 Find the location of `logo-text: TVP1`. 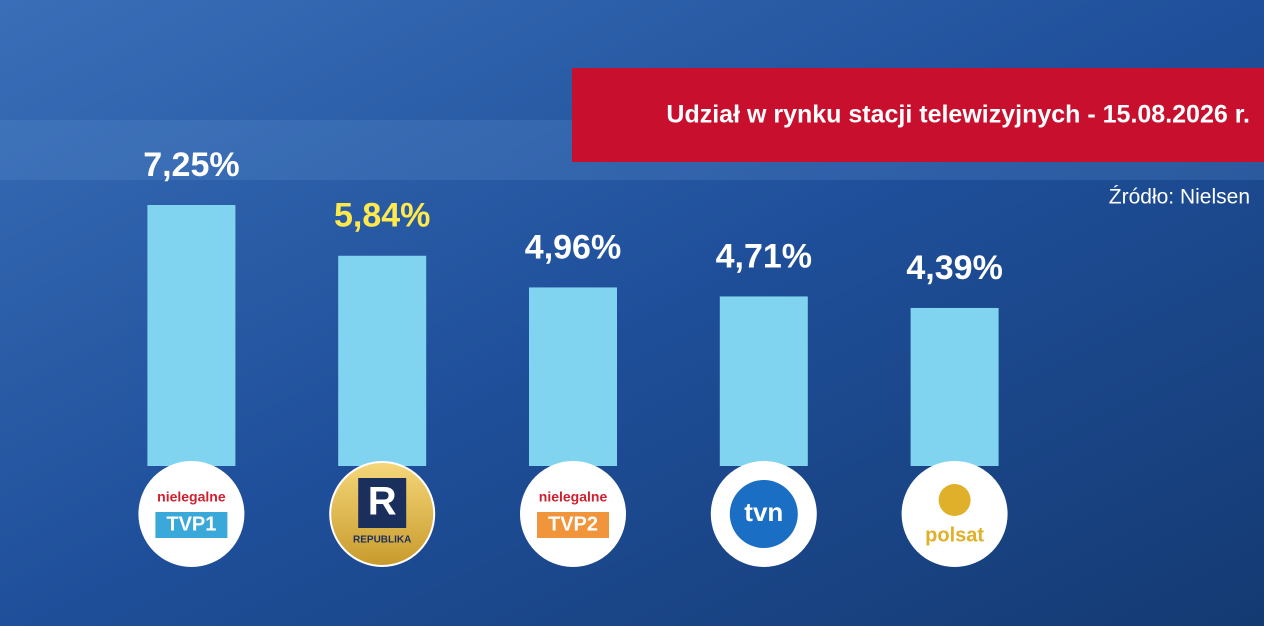

logo-text: TVP1 is located at coordinates (191, 524).